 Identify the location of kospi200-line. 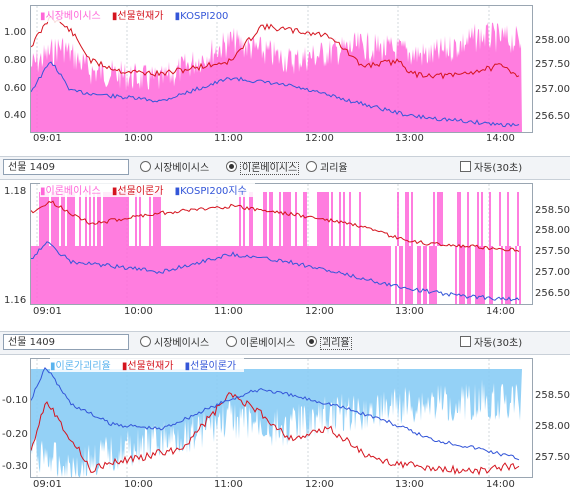
(275, 94).